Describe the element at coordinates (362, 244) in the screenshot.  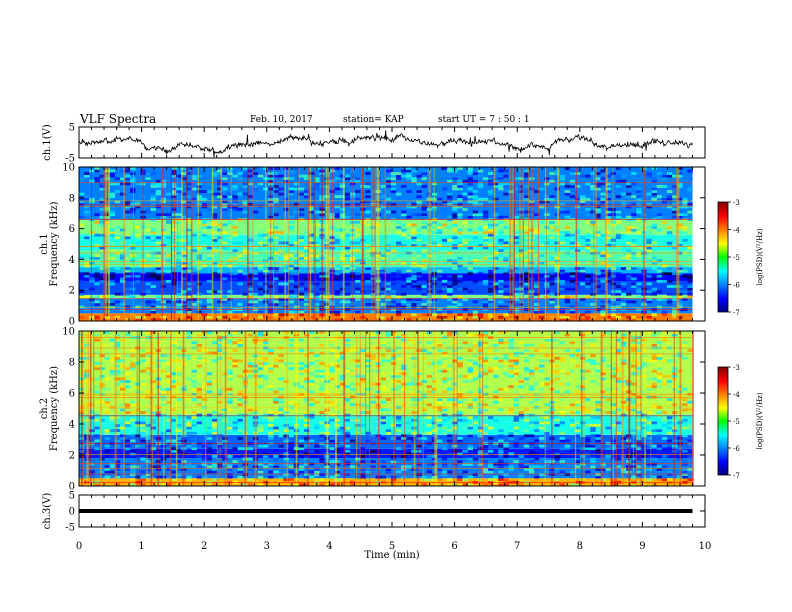
I see `impulse-streak` at that location.